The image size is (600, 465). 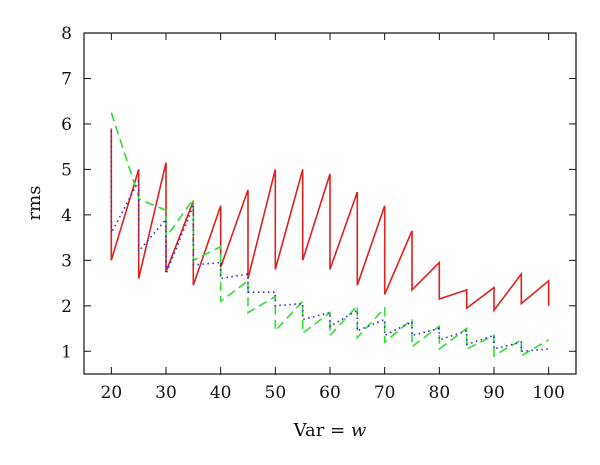 What do you see at coordinates (66, 170) in the screenshot?
I see `y-tick-label: 5` at bounding box center [66, 170].